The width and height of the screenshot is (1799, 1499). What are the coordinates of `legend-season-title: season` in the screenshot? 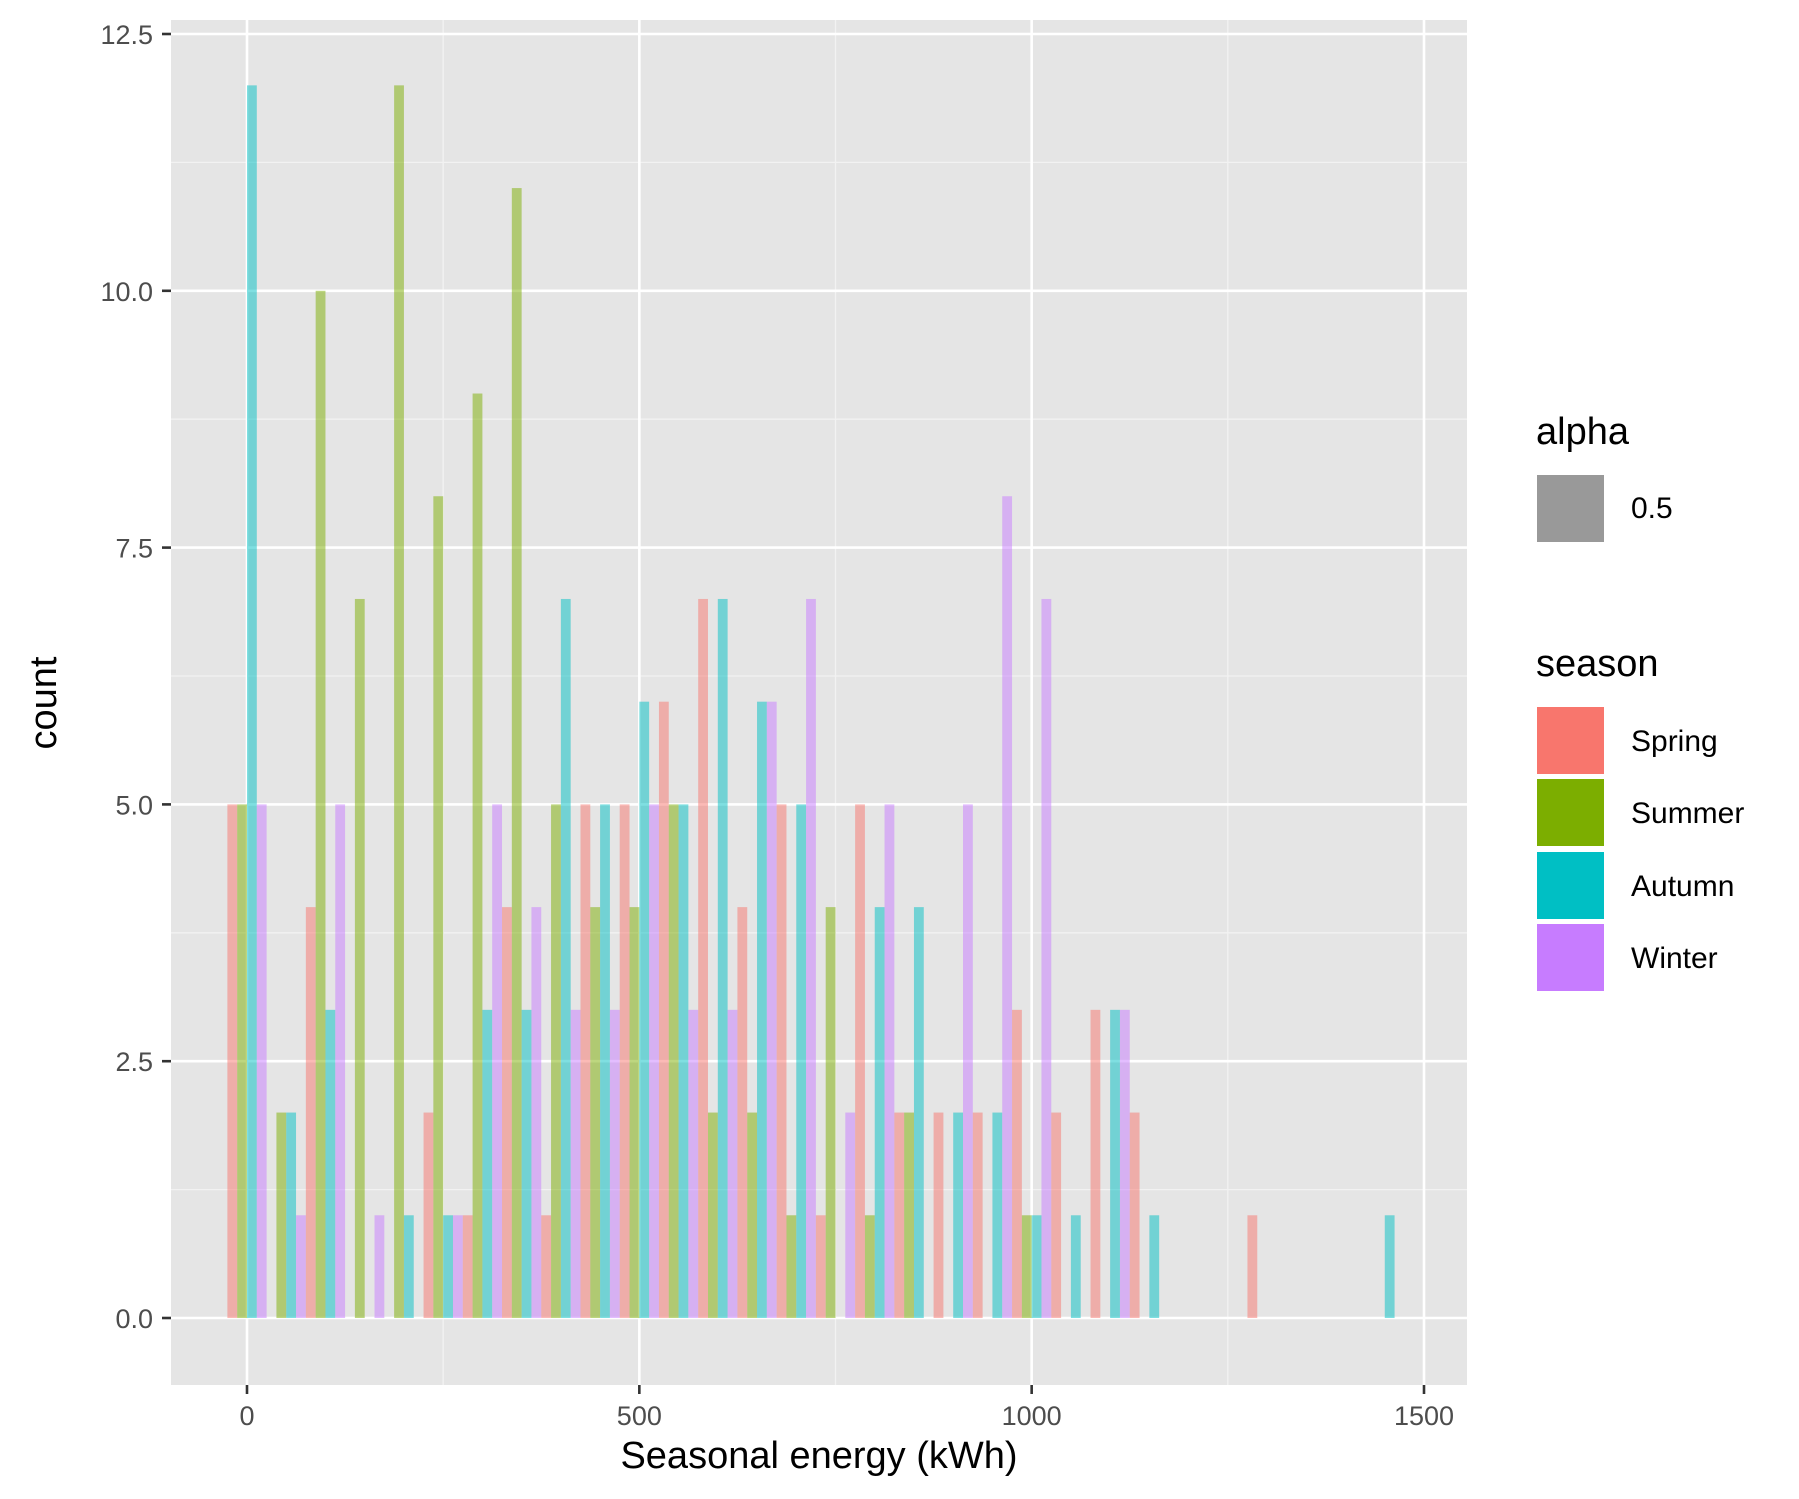 It's located at (1597, 664).